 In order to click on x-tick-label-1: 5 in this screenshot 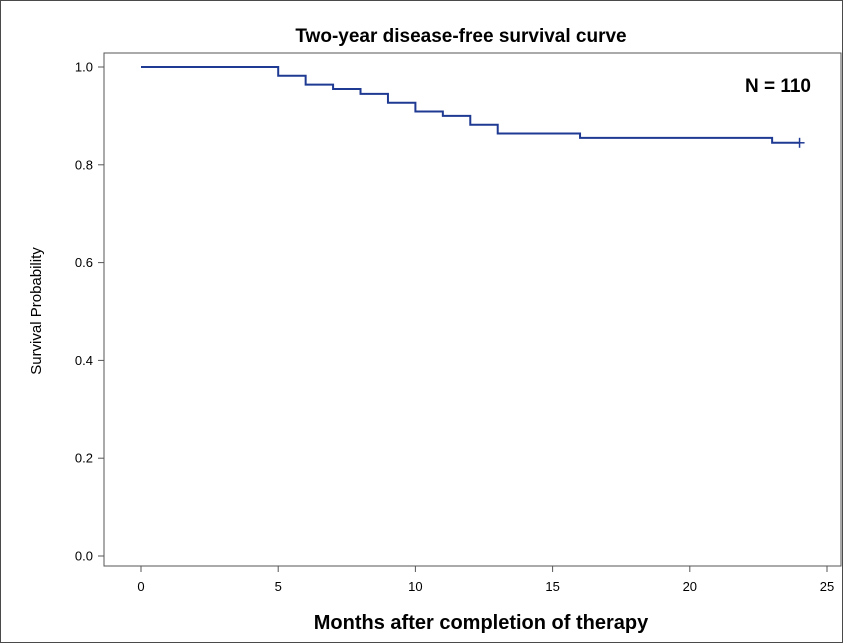, I will do `click(278, 586)`.